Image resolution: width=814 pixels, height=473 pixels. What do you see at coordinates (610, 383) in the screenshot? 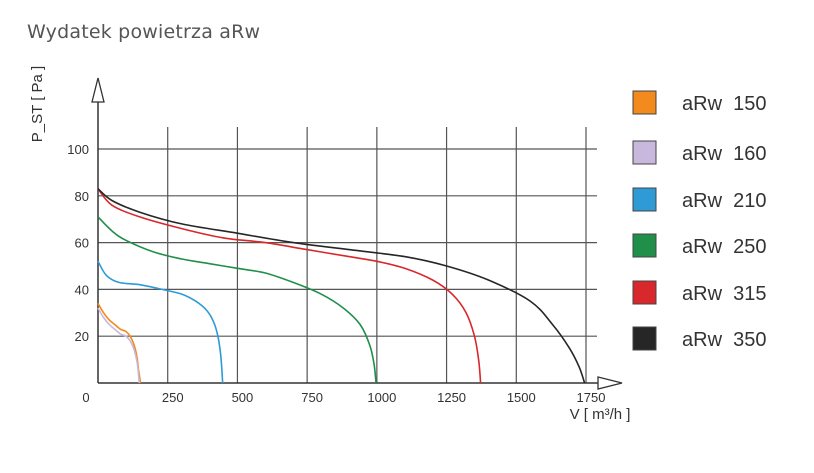
I see `x-axis-arrow` at bounding box center [610, 383].